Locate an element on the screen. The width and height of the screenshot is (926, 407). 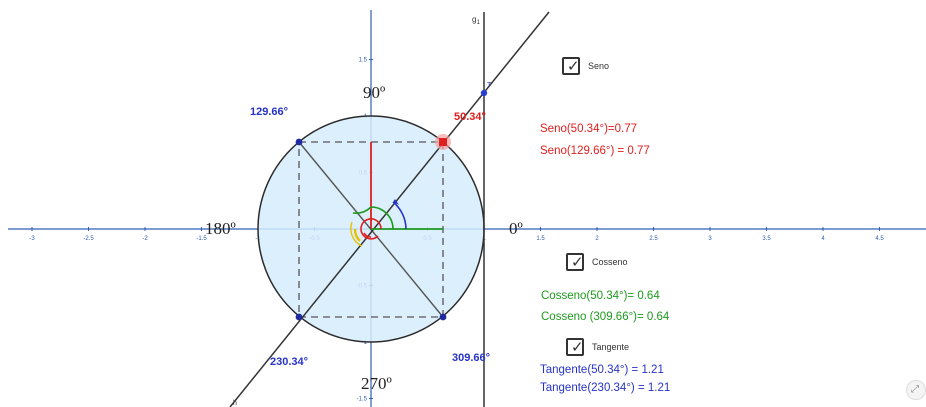
tangente-checkbox: ✓ is located at coordinates (575, 347).